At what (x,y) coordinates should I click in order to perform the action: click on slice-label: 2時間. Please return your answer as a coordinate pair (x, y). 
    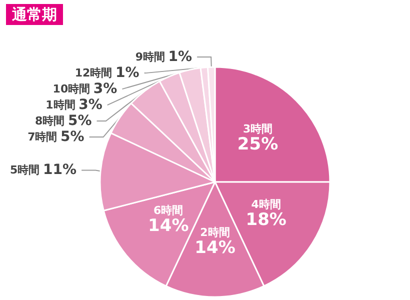
    Looking at the image, I should click on (215, 232).